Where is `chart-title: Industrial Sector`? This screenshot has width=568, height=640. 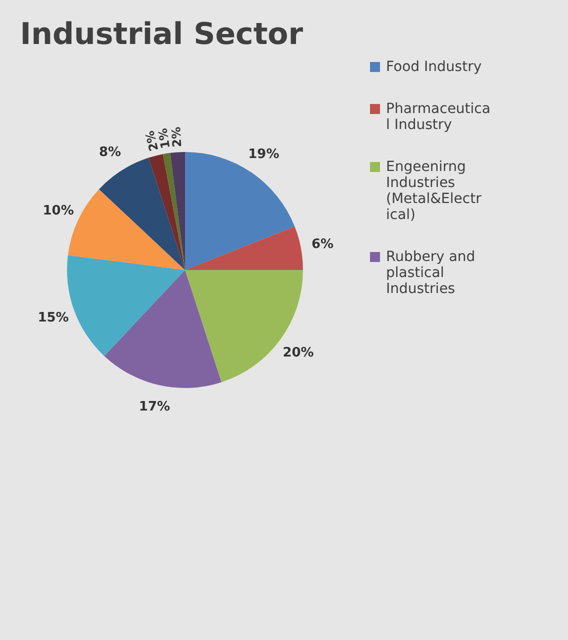 chart-title: Industrial Sector is located at coordinates (162, 34).